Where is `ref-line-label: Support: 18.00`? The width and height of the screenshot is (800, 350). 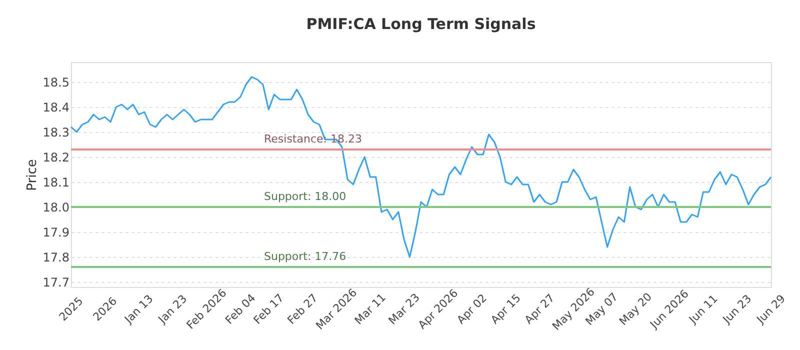
ref-line-label: Support: 18.00 is located at coordinates (305, 196).